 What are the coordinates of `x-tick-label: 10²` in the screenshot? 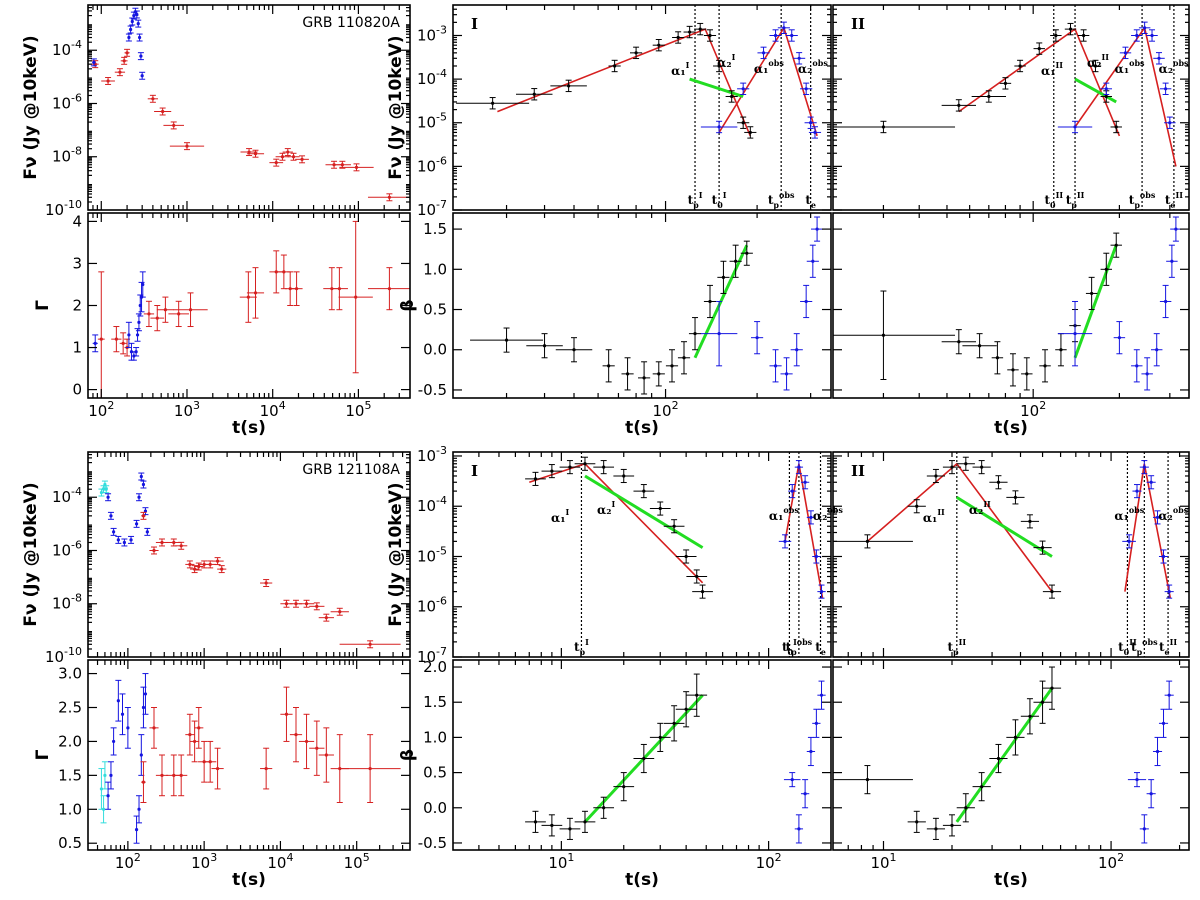 It's located at (666, 409).